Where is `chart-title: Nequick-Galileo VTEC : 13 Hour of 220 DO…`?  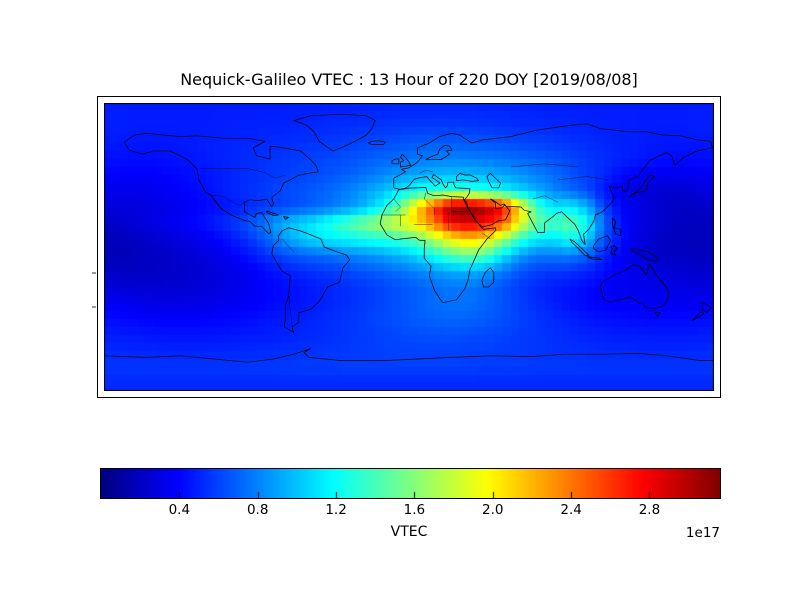
chart-title: Nequick-Galileo VTEC : 13 Hour of 220 DO… is located at coordinates (409, 79).